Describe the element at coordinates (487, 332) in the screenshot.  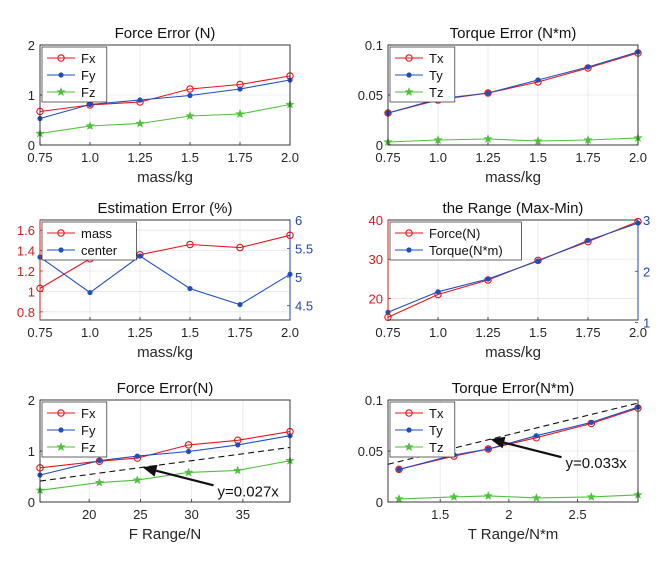
I see `range-xtick-label: 1.25` at that location.